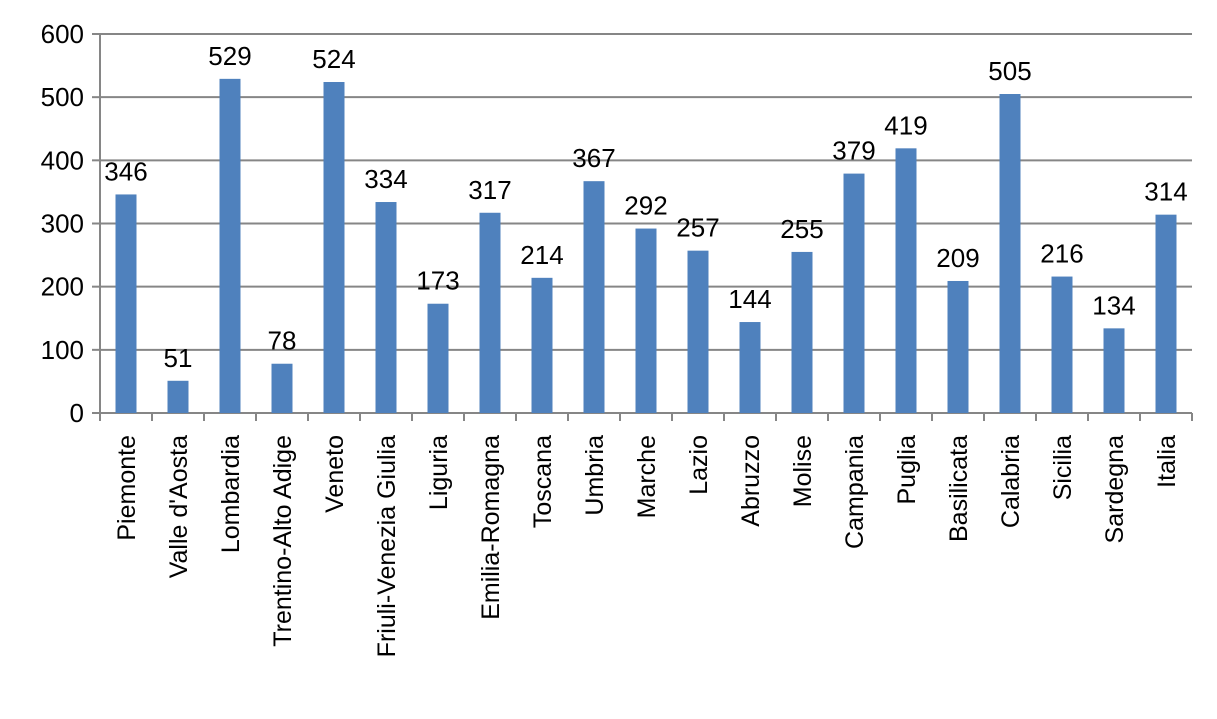 This screenshot has width=1217, height=719. What do you see at coordinates (905, 125) in the screenshot?
I see `data-label: 419` at bounding box center [905, 125].